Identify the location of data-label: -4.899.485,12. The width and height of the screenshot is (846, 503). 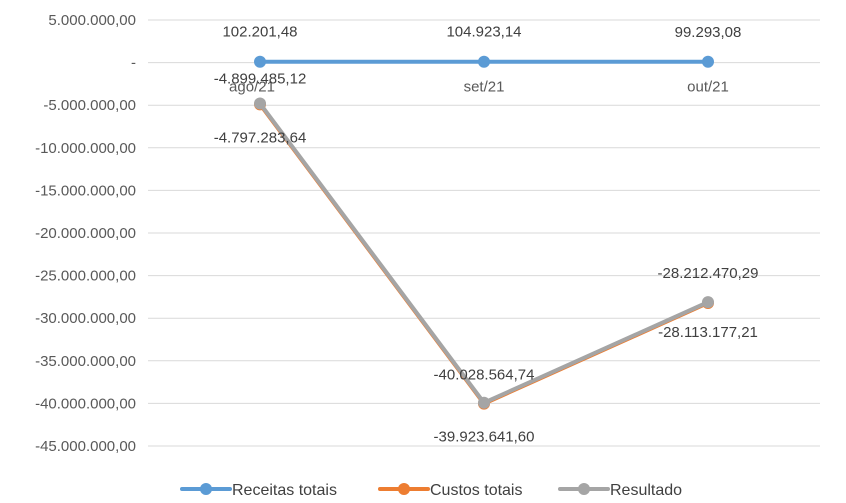
(260, 78).